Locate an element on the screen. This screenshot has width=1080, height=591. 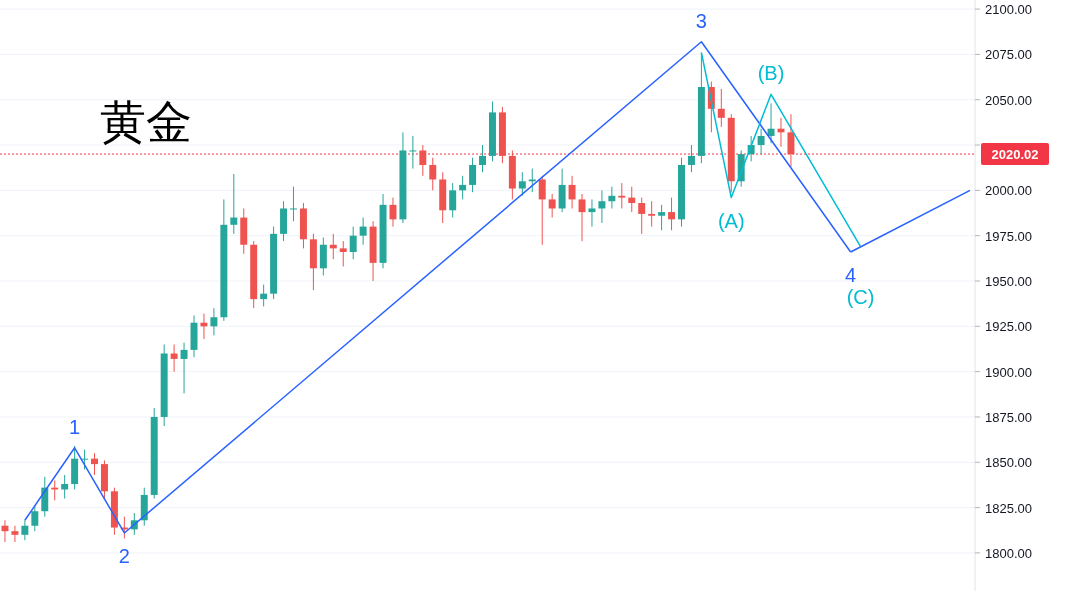
annotation: 4 is located at coordinates (851, 274).